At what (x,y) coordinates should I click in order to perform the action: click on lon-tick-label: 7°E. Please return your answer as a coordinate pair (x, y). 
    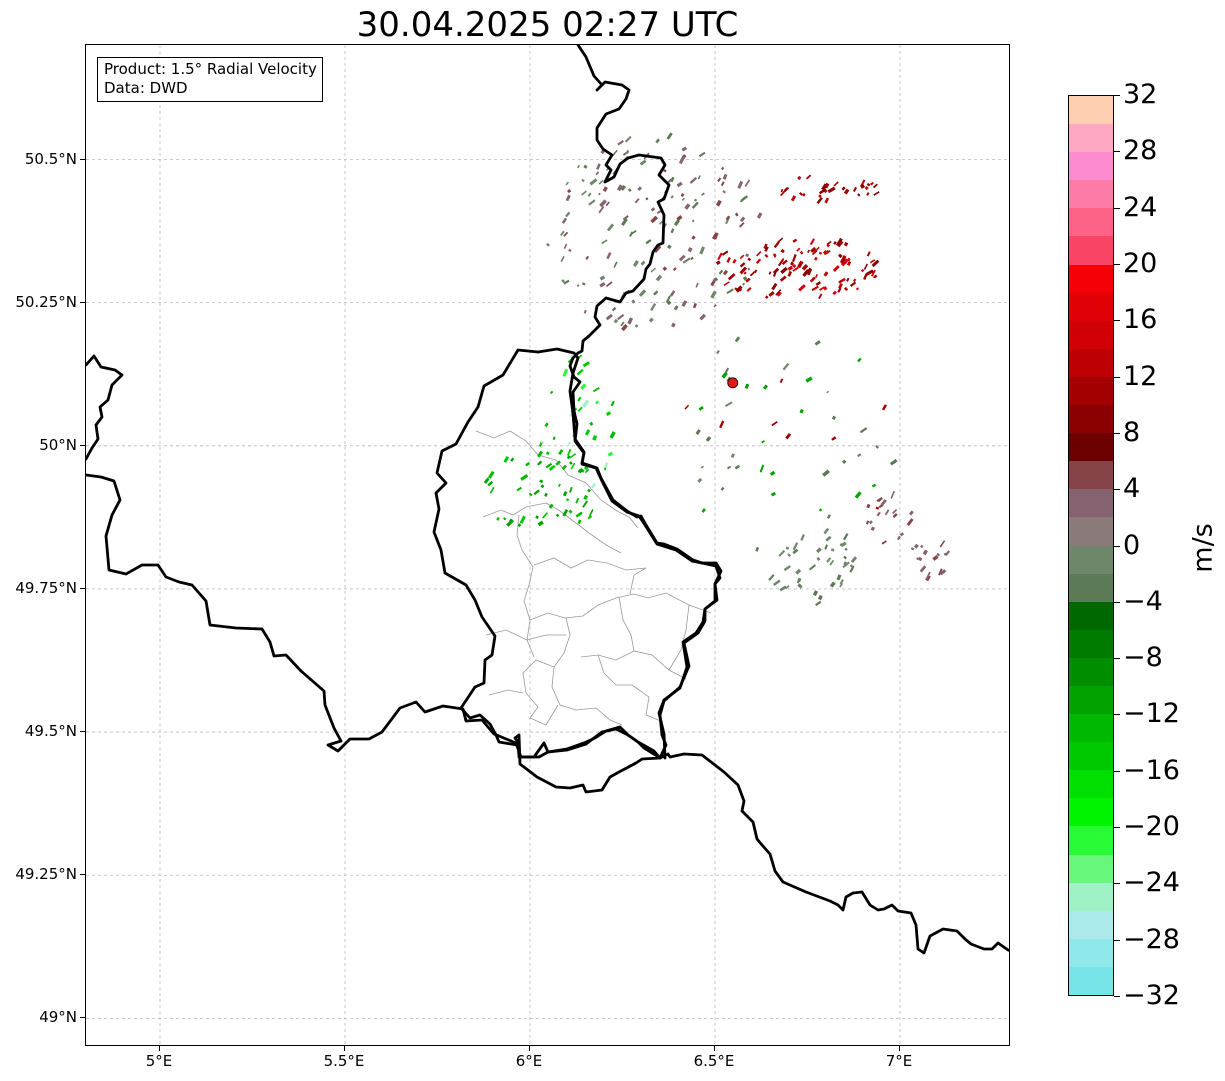
    Looking at the image, I should click on (899, 1061).